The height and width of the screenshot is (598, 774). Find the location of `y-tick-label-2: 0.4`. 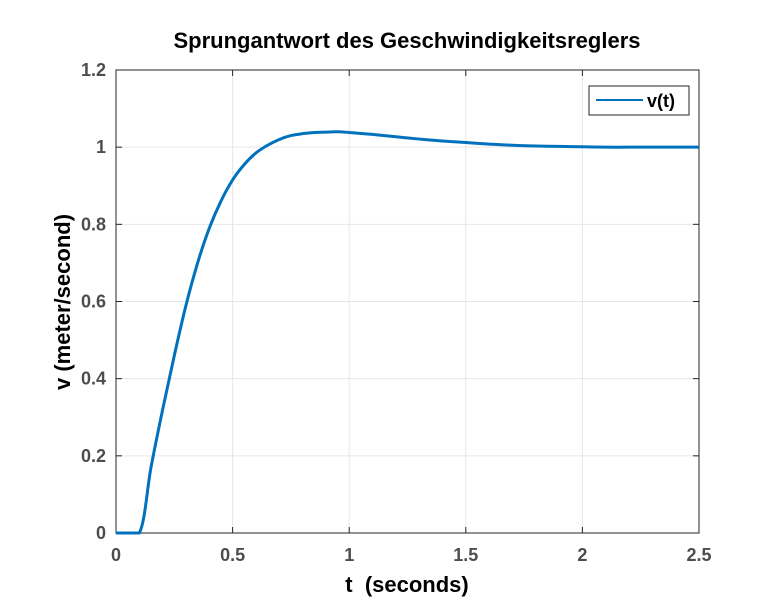

y-tick-label-2: 0.4 is located at coordinates (93, 379).